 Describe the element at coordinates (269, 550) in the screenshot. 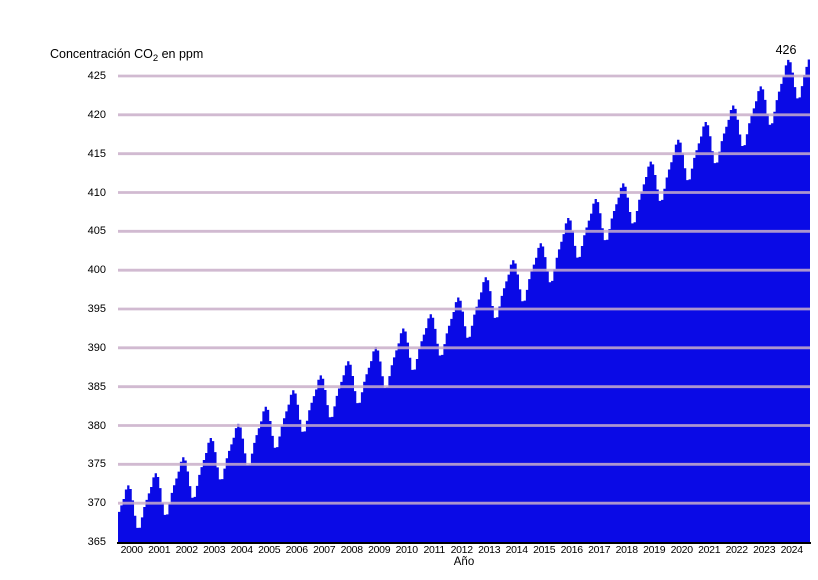

I see `x-tick-label-2005: 2005` at that location.